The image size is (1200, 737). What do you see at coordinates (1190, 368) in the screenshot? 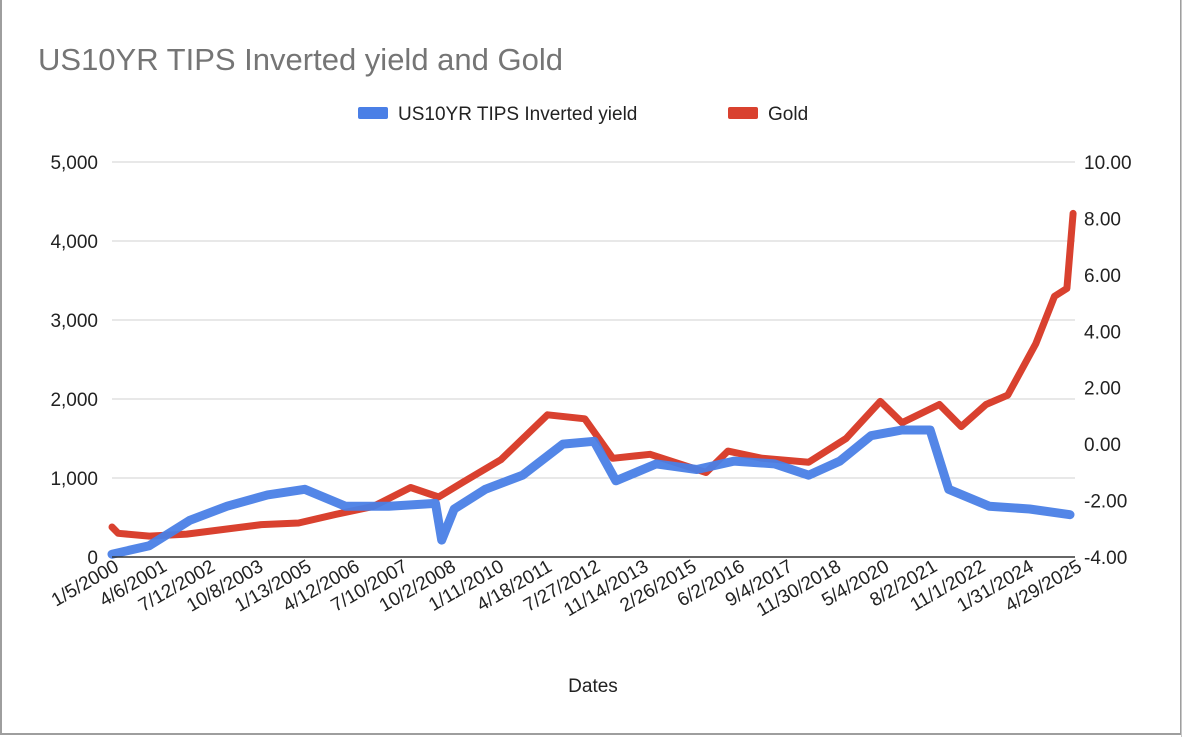
I see `spreadsheet-gridlines` at bounding box center [1190, 368].